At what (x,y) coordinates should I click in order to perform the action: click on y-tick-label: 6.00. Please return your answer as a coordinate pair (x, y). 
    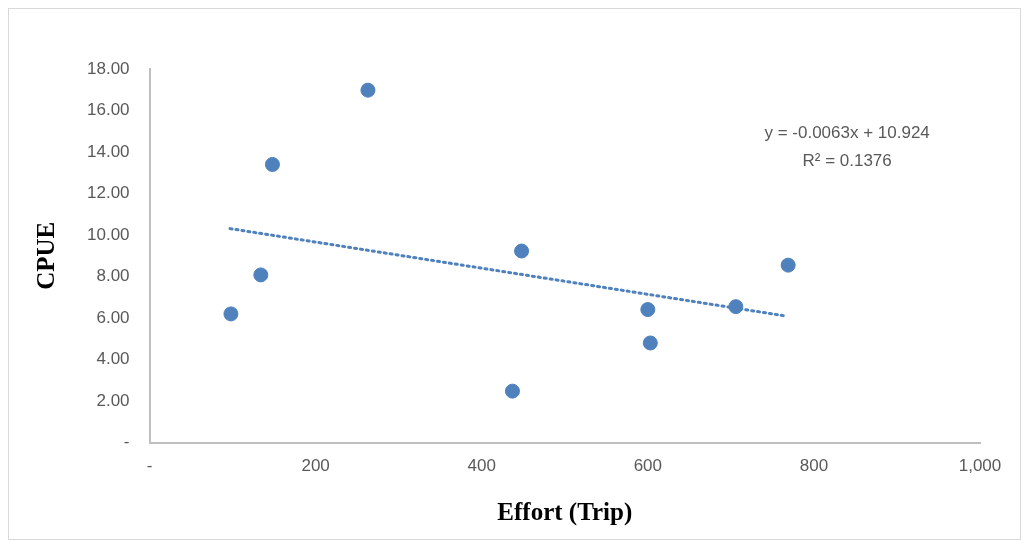
    Looking at the image, I should click on (113, 317).